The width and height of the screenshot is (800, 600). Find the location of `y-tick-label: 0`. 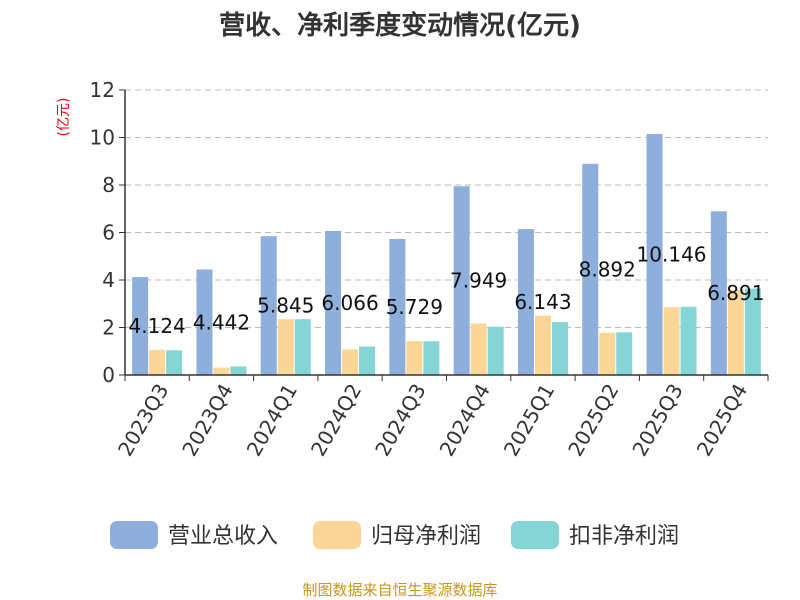

y-tick-label: 0 is located at coordinates (108, 375).